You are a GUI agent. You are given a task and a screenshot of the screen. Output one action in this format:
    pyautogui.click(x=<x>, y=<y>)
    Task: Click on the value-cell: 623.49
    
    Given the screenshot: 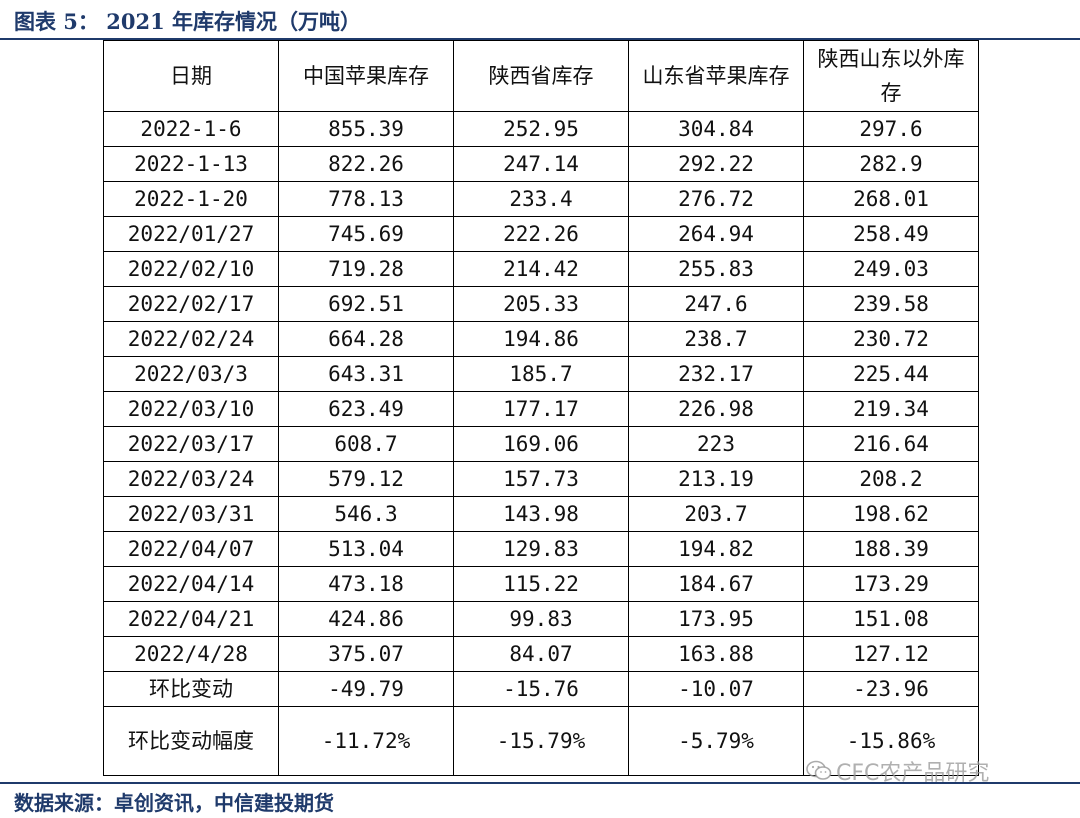 What is the action you would take?
    pyautogui.click(x=366, y=409)
    